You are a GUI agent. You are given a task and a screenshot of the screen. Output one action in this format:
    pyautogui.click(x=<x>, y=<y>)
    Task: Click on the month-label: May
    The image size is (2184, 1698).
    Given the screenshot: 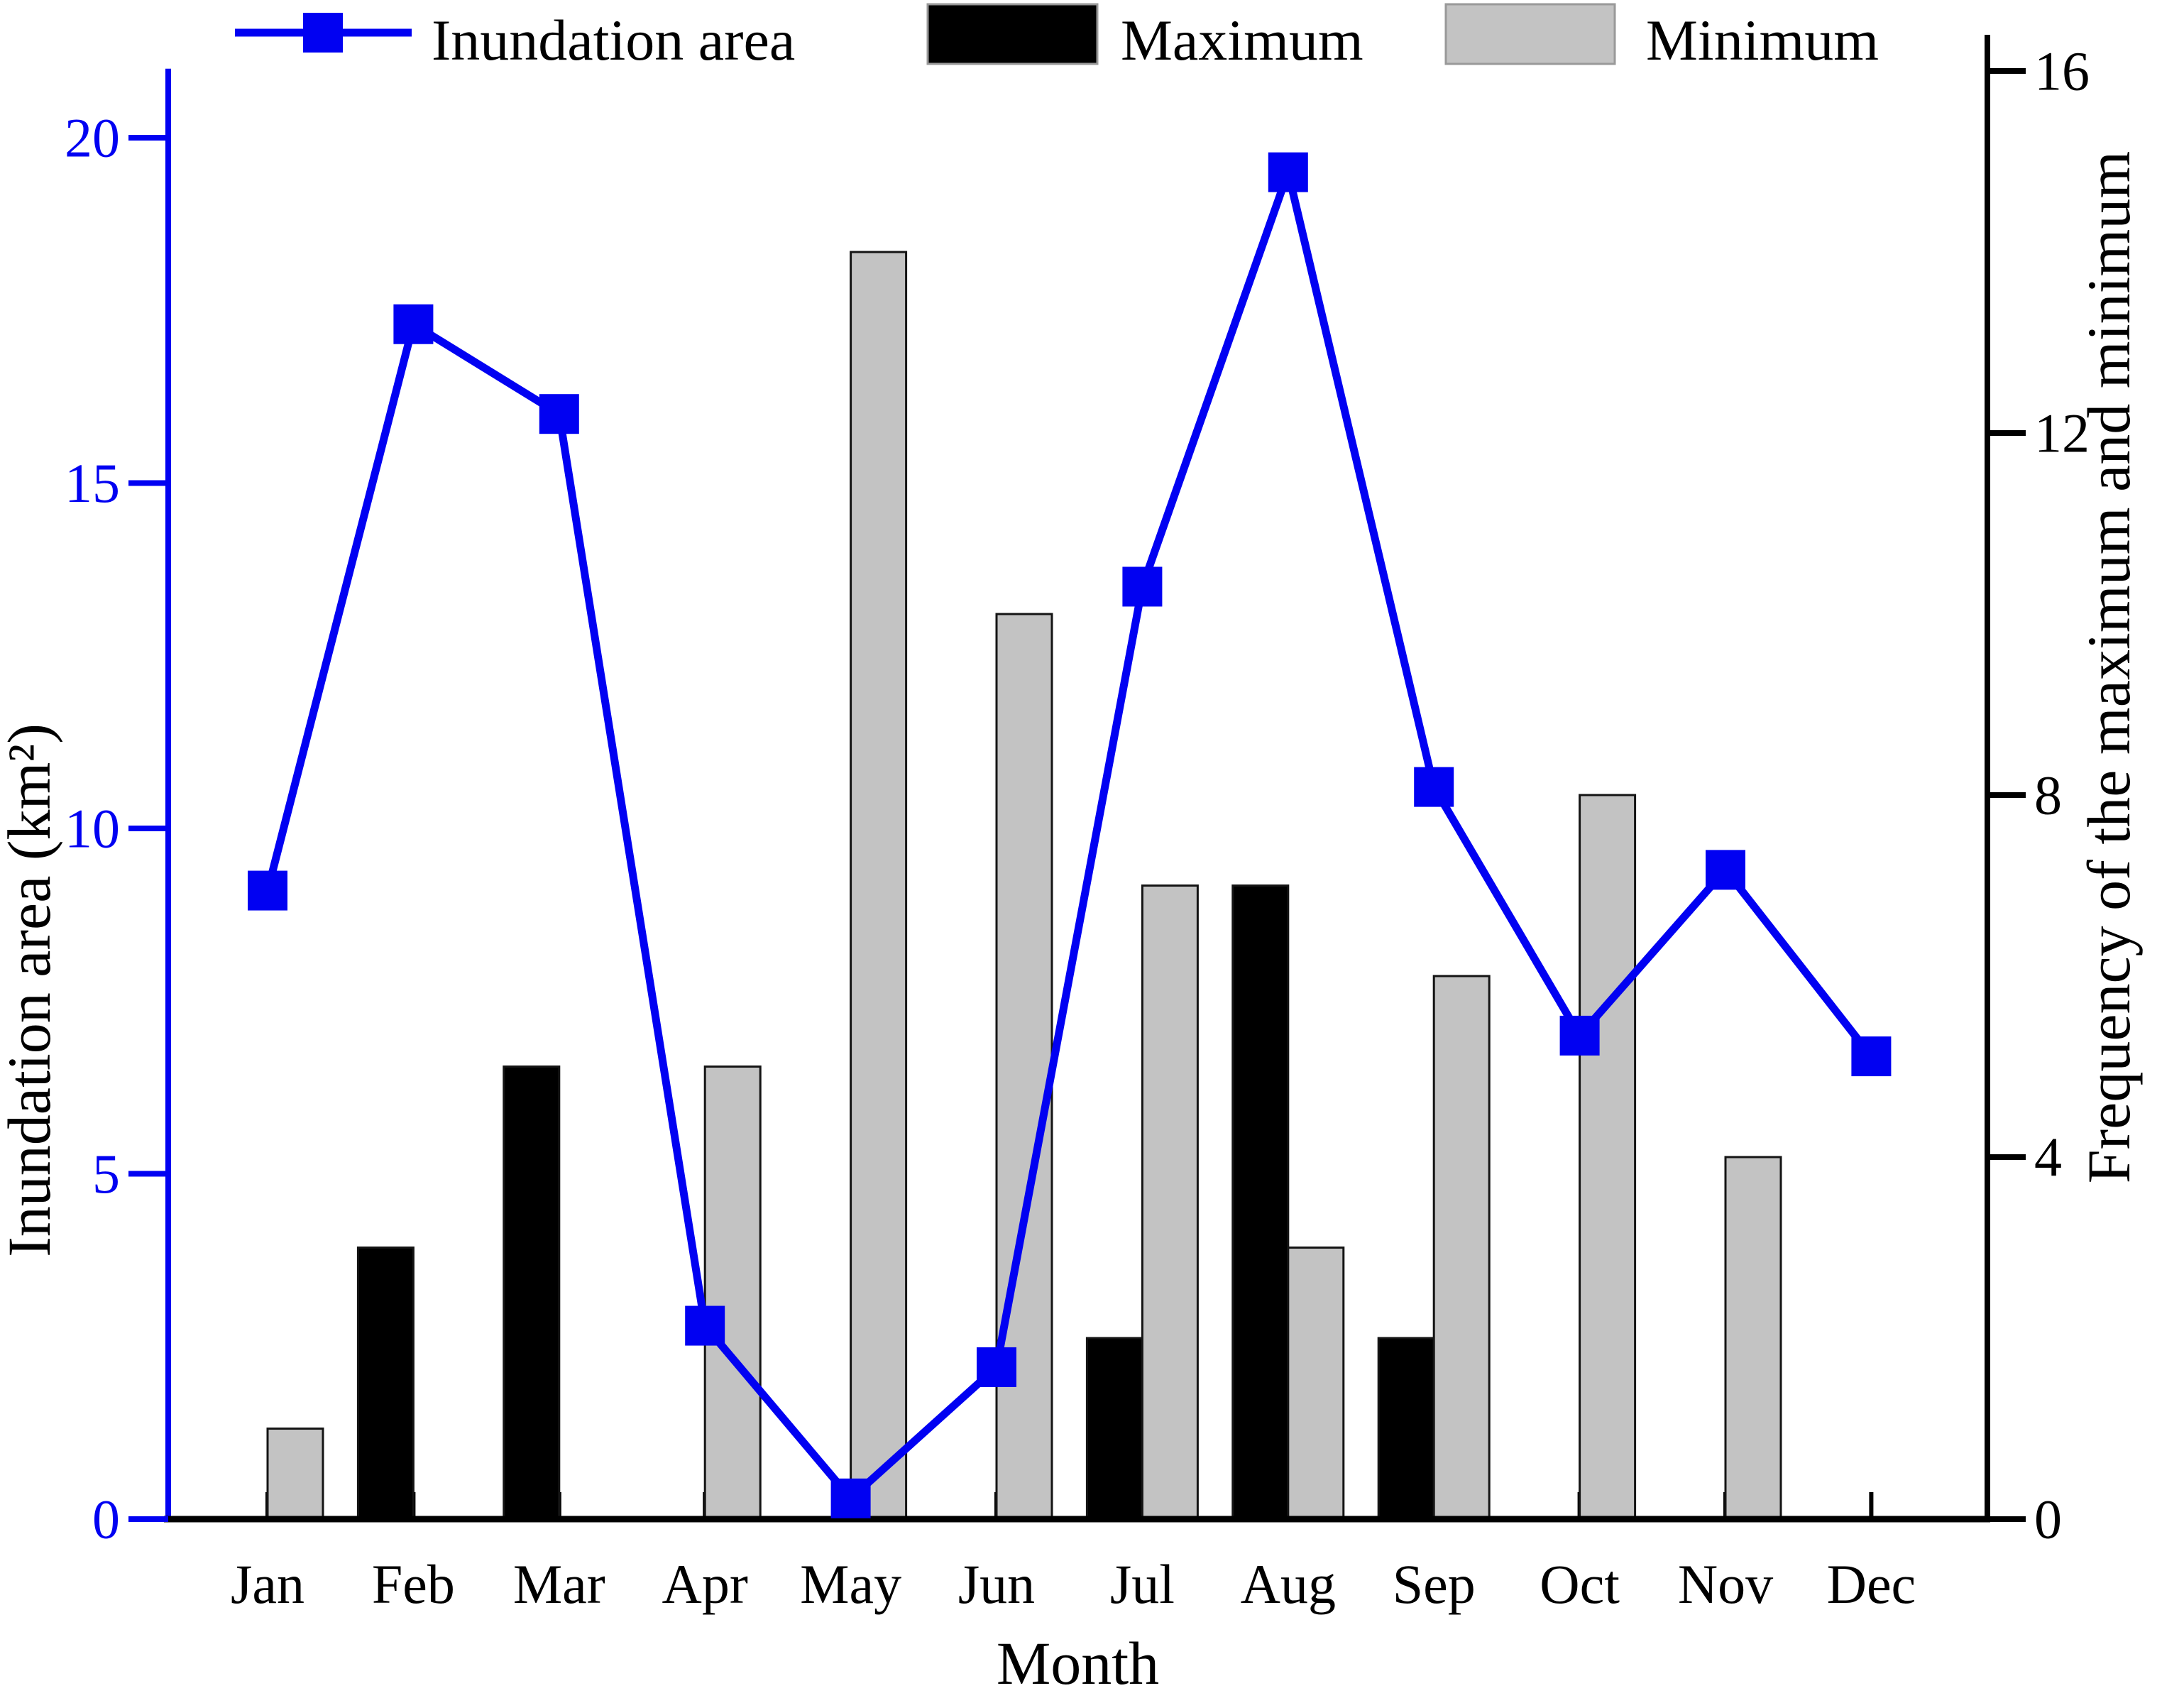 What is the action you would take?
    pyautogui.click(x=851, y=1584)
    